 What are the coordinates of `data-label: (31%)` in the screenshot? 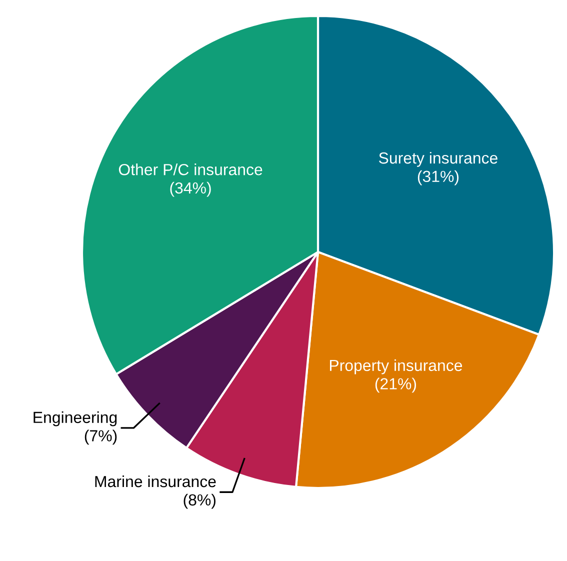 It's located at (438, 178).